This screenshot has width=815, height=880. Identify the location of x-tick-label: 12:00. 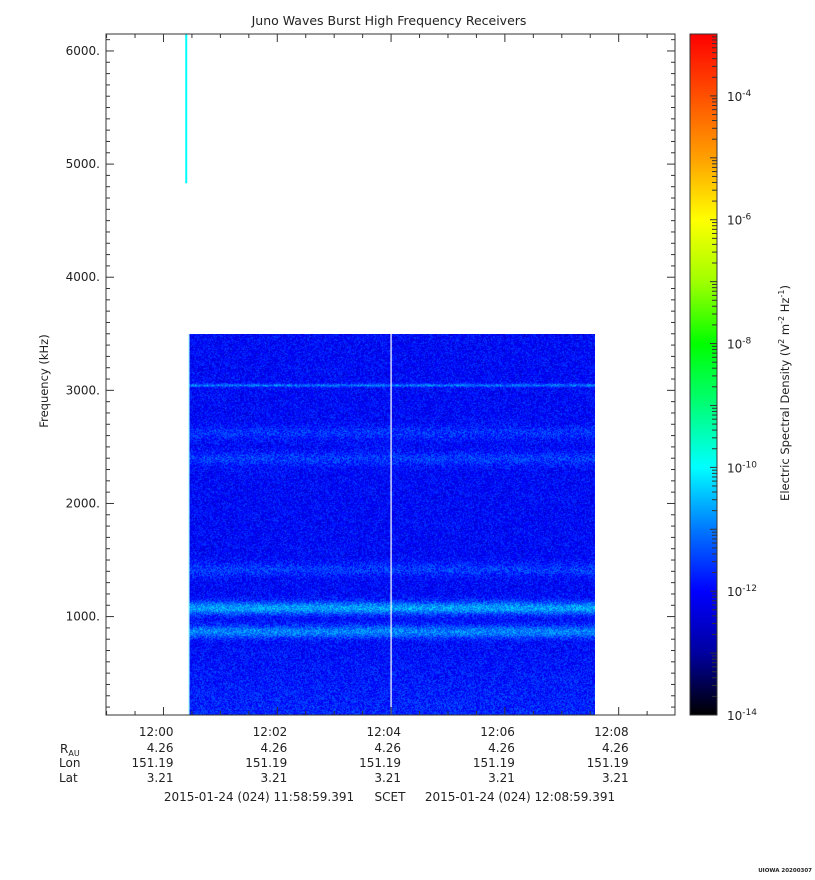
(156, 732).